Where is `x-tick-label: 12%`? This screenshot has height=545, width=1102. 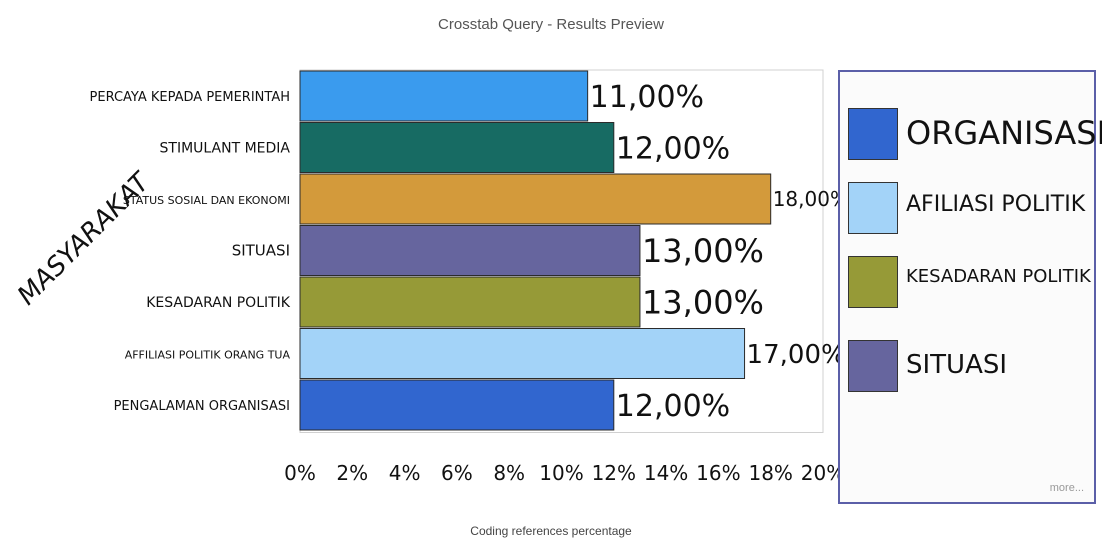
x-tick-label: 12% is located at coordinates (614, 473).